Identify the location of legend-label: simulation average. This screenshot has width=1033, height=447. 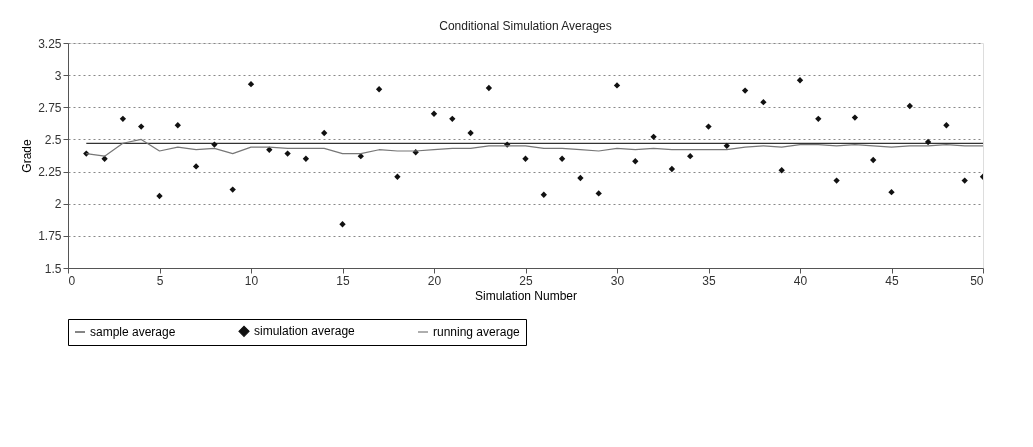
(305, 331).